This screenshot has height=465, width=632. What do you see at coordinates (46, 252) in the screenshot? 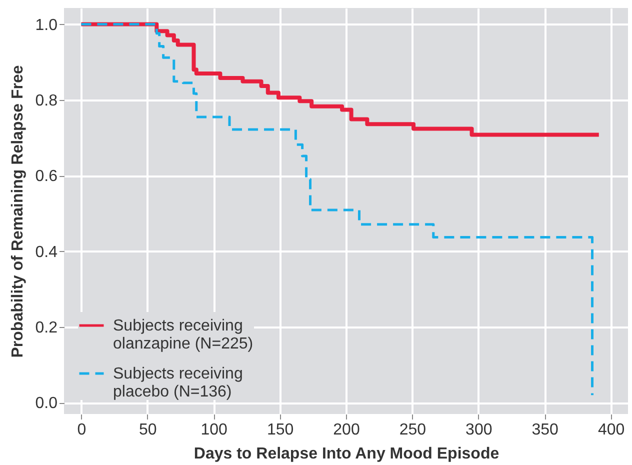
I see `y-tick-label: 0.4` at bounding box center [46, 252].